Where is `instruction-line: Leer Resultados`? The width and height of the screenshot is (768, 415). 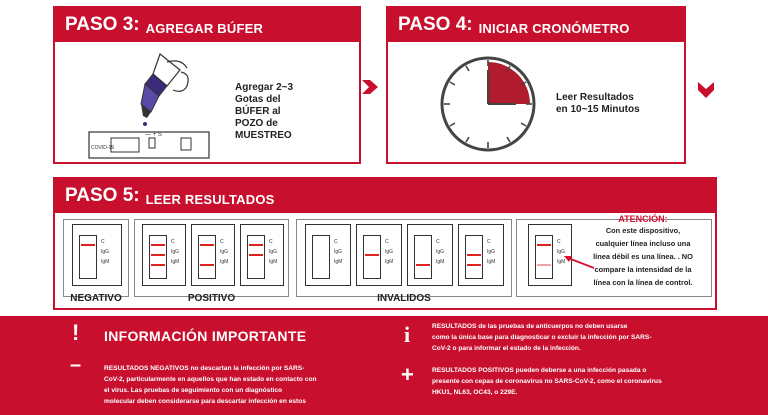
instruction-line: Leer Resultados is located at coordinates (595, 97).